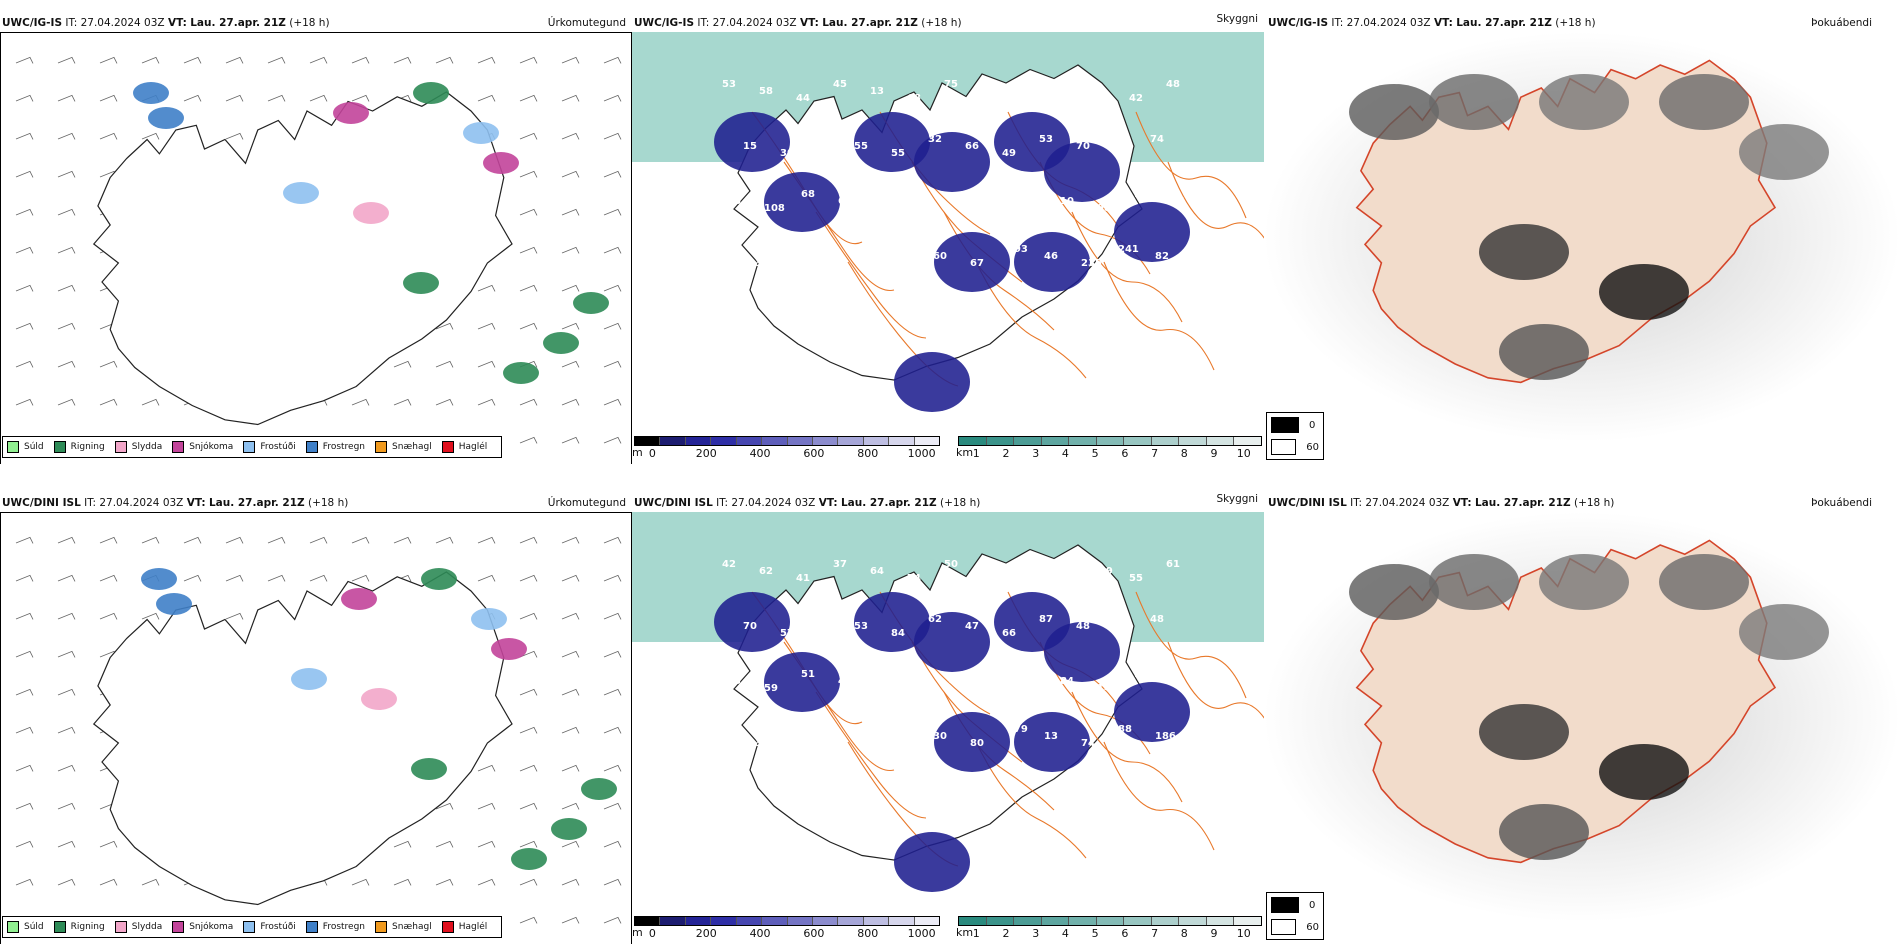  Describe the element at coordinates (25, 927) in the screenshot. I see `legend-item: Súld` at that location.